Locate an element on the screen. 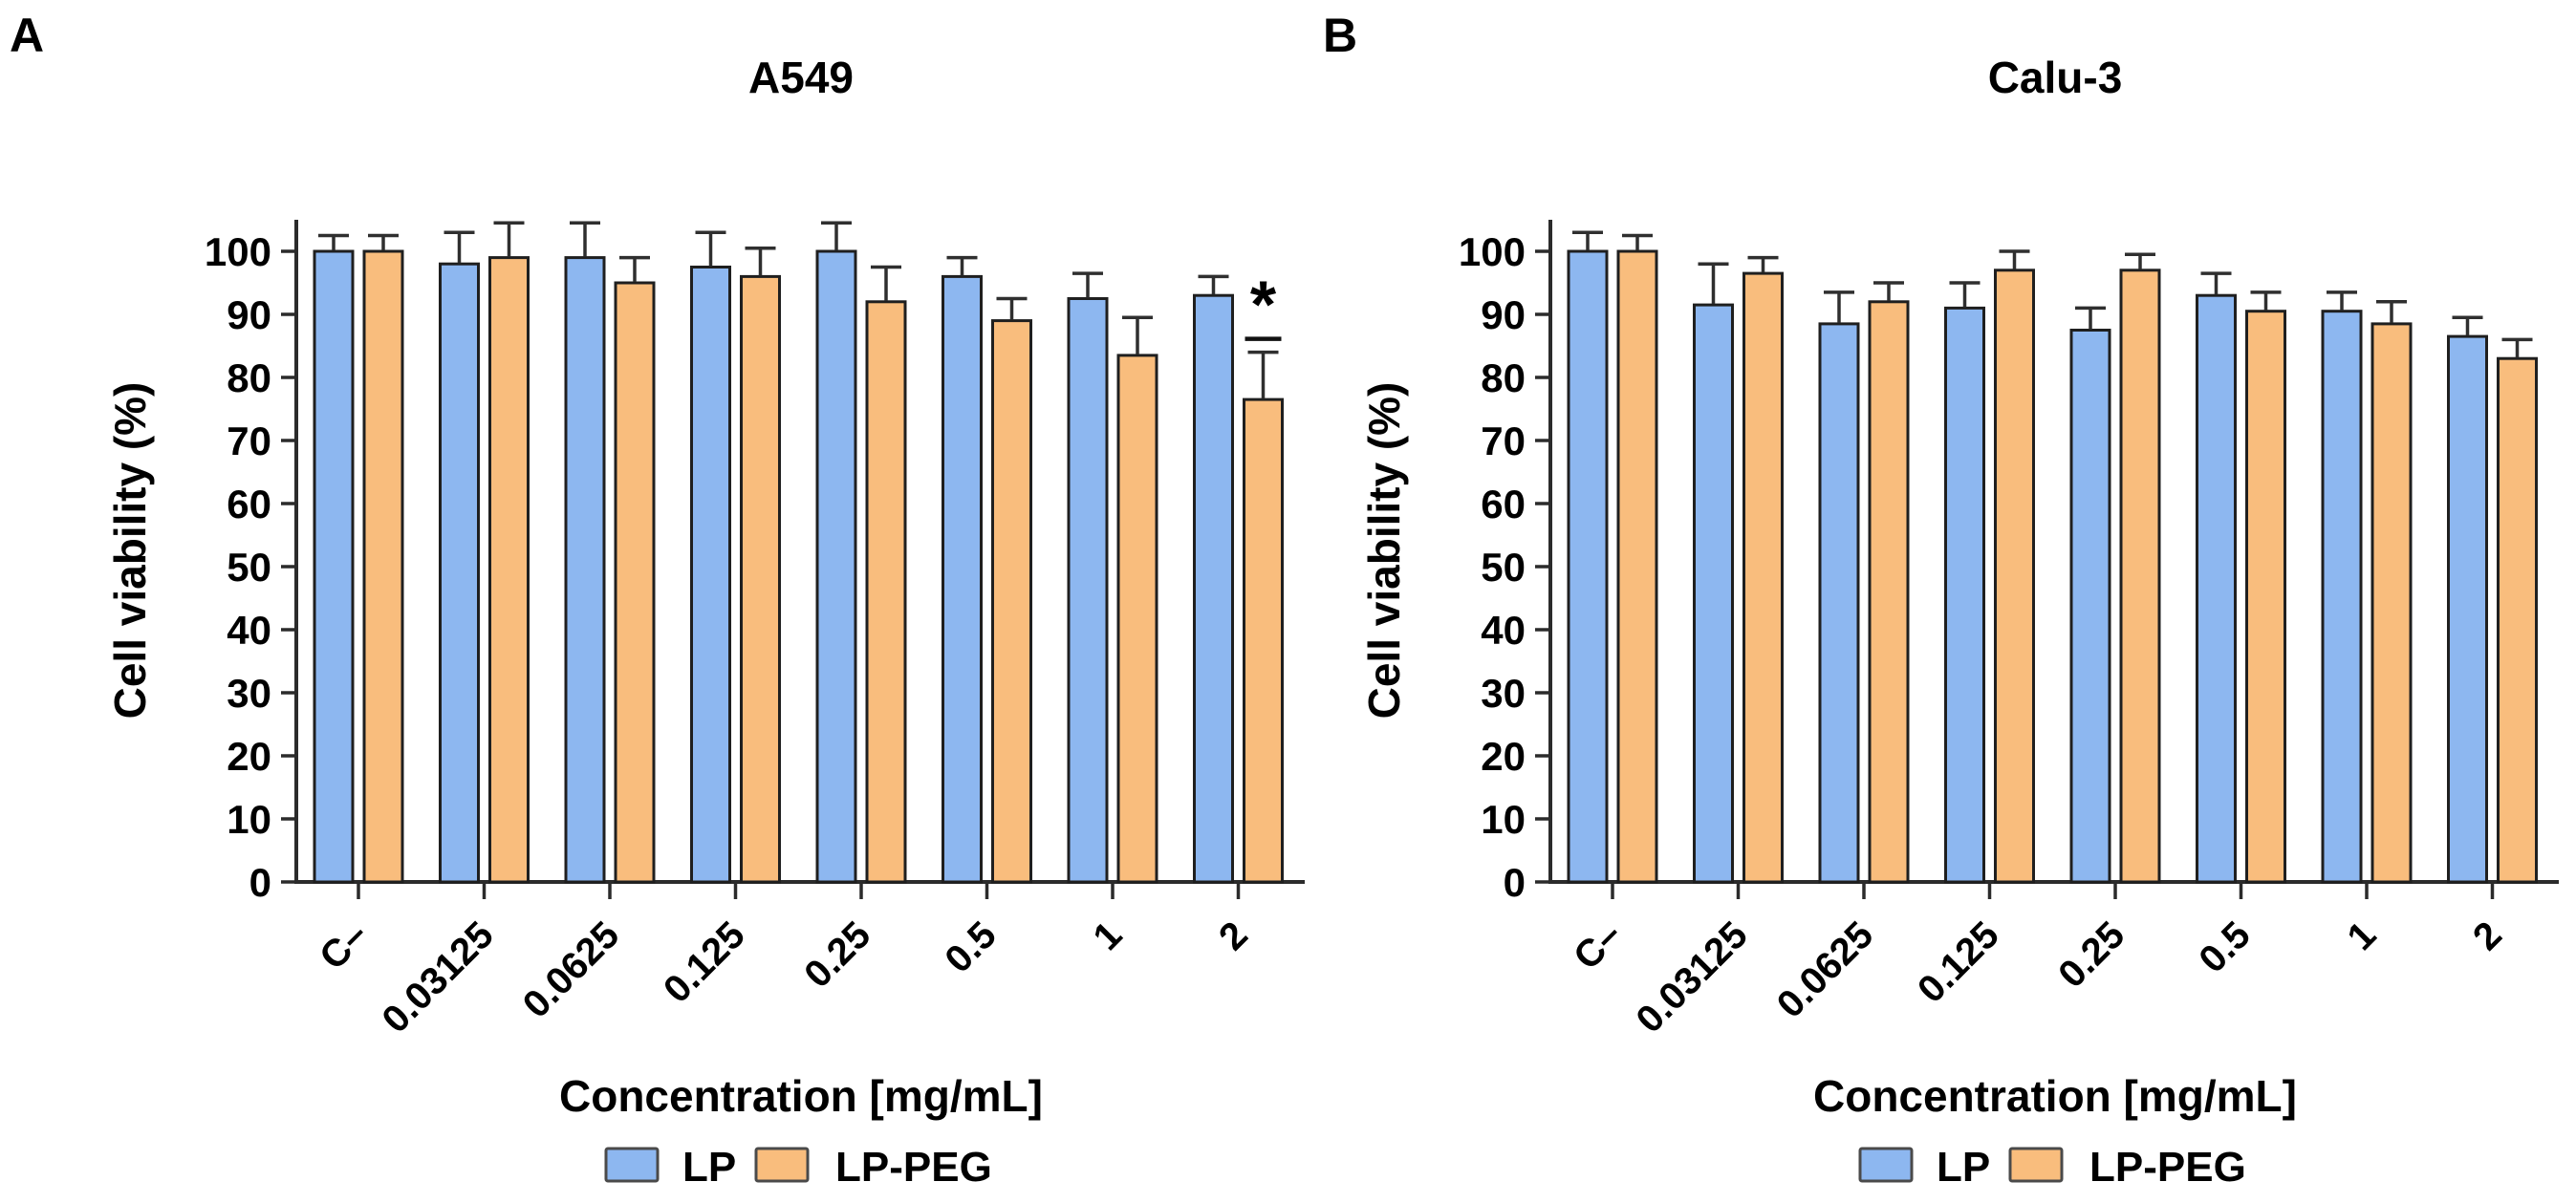 This screenshot has width=2576, height=1203. panel-label-b: B is located at coordinates (1340, 35).